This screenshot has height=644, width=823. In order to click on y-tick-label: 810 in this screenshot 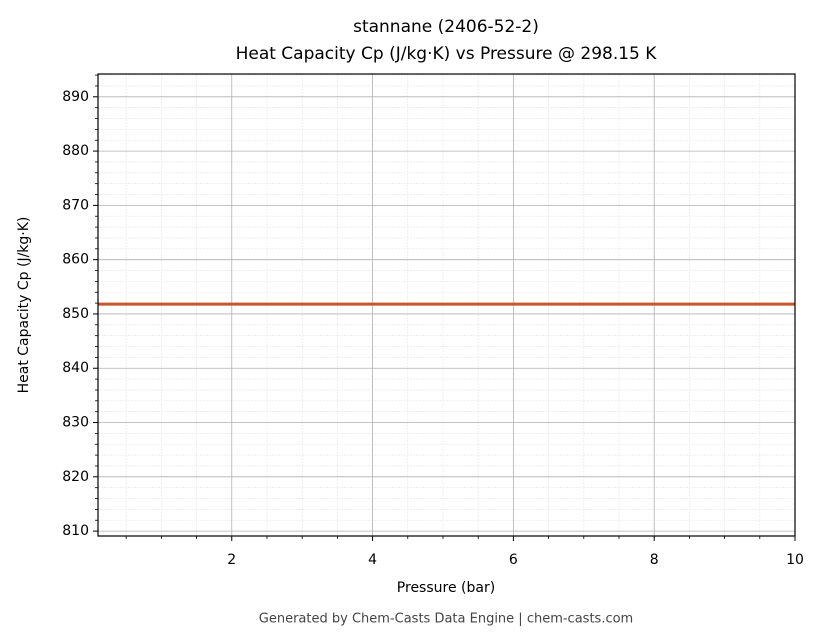, I will do `click(75, 531)`.